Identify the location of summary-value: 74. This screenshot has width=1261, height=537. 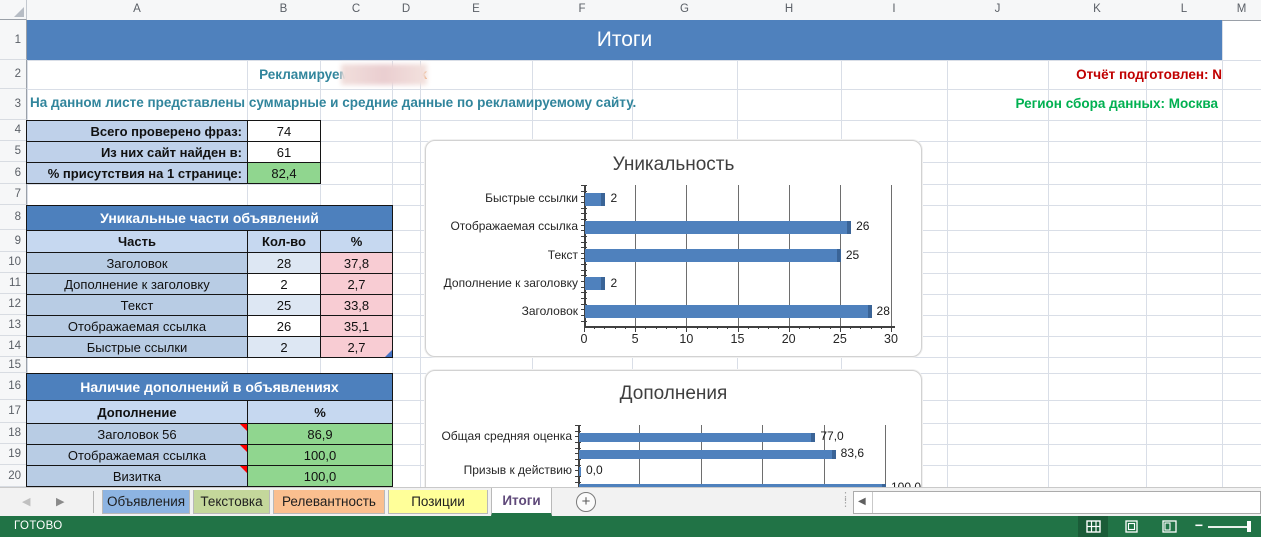
(284, 131).